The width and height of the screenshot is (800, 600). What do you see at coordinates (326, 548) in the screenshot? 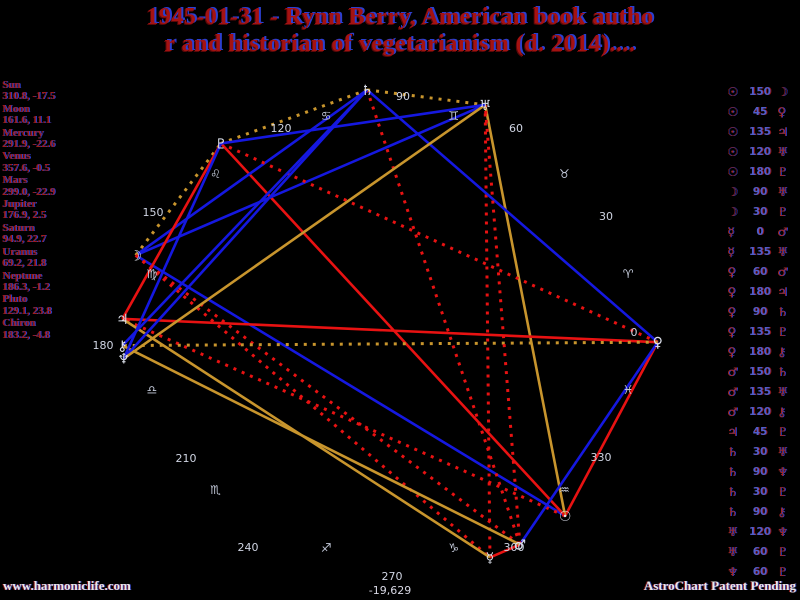
I see `sagittarius-sign-icon: ♐` at bounding box center [326, 548].